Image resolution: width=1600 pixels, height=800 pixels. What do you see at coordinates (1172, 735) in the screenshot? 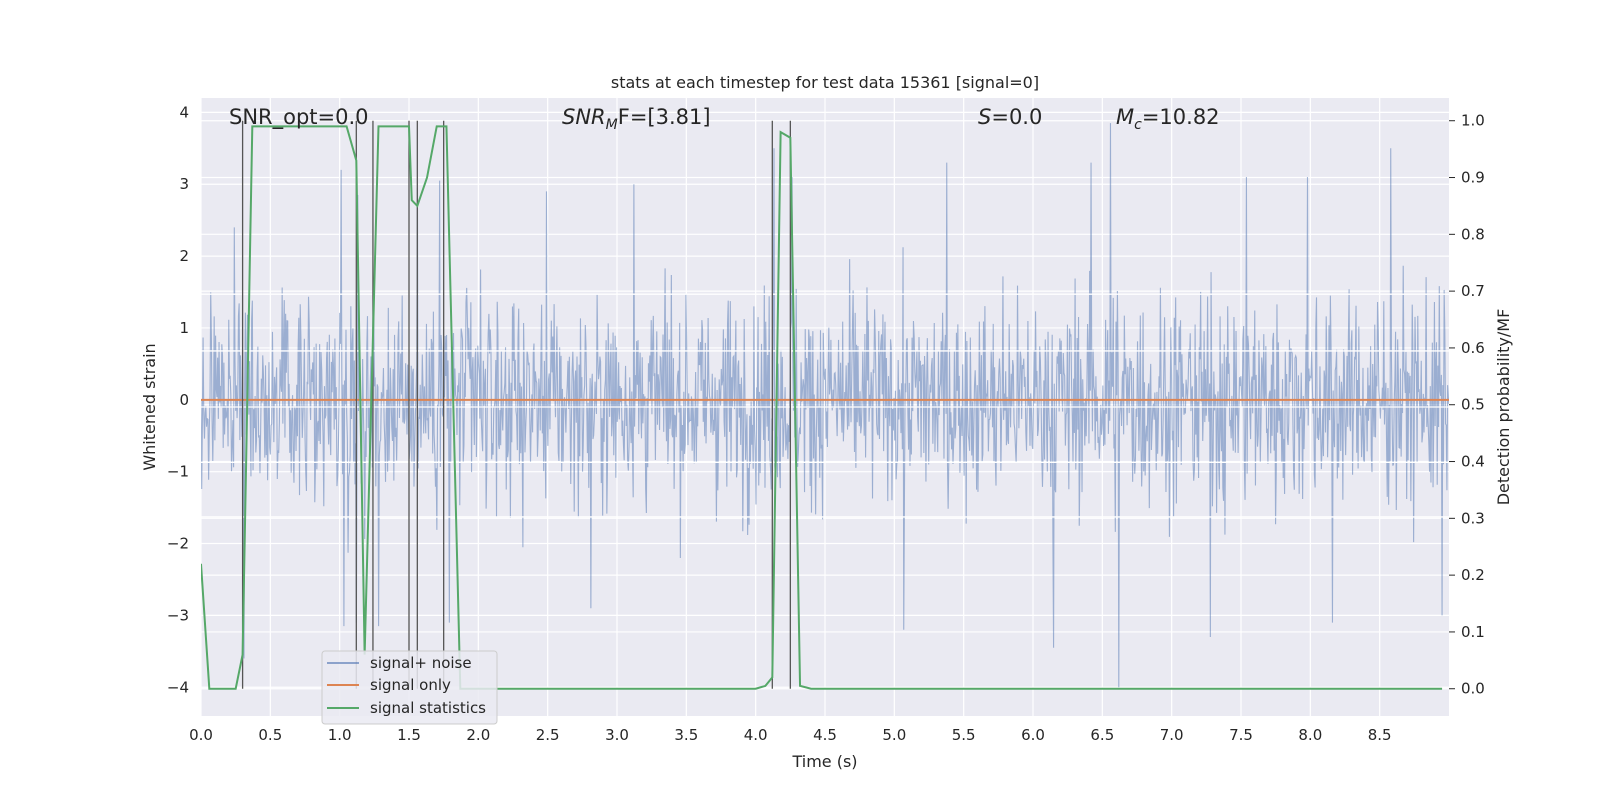
I see `x-tick-label: 7.0` at bounding box center [1172, 735].